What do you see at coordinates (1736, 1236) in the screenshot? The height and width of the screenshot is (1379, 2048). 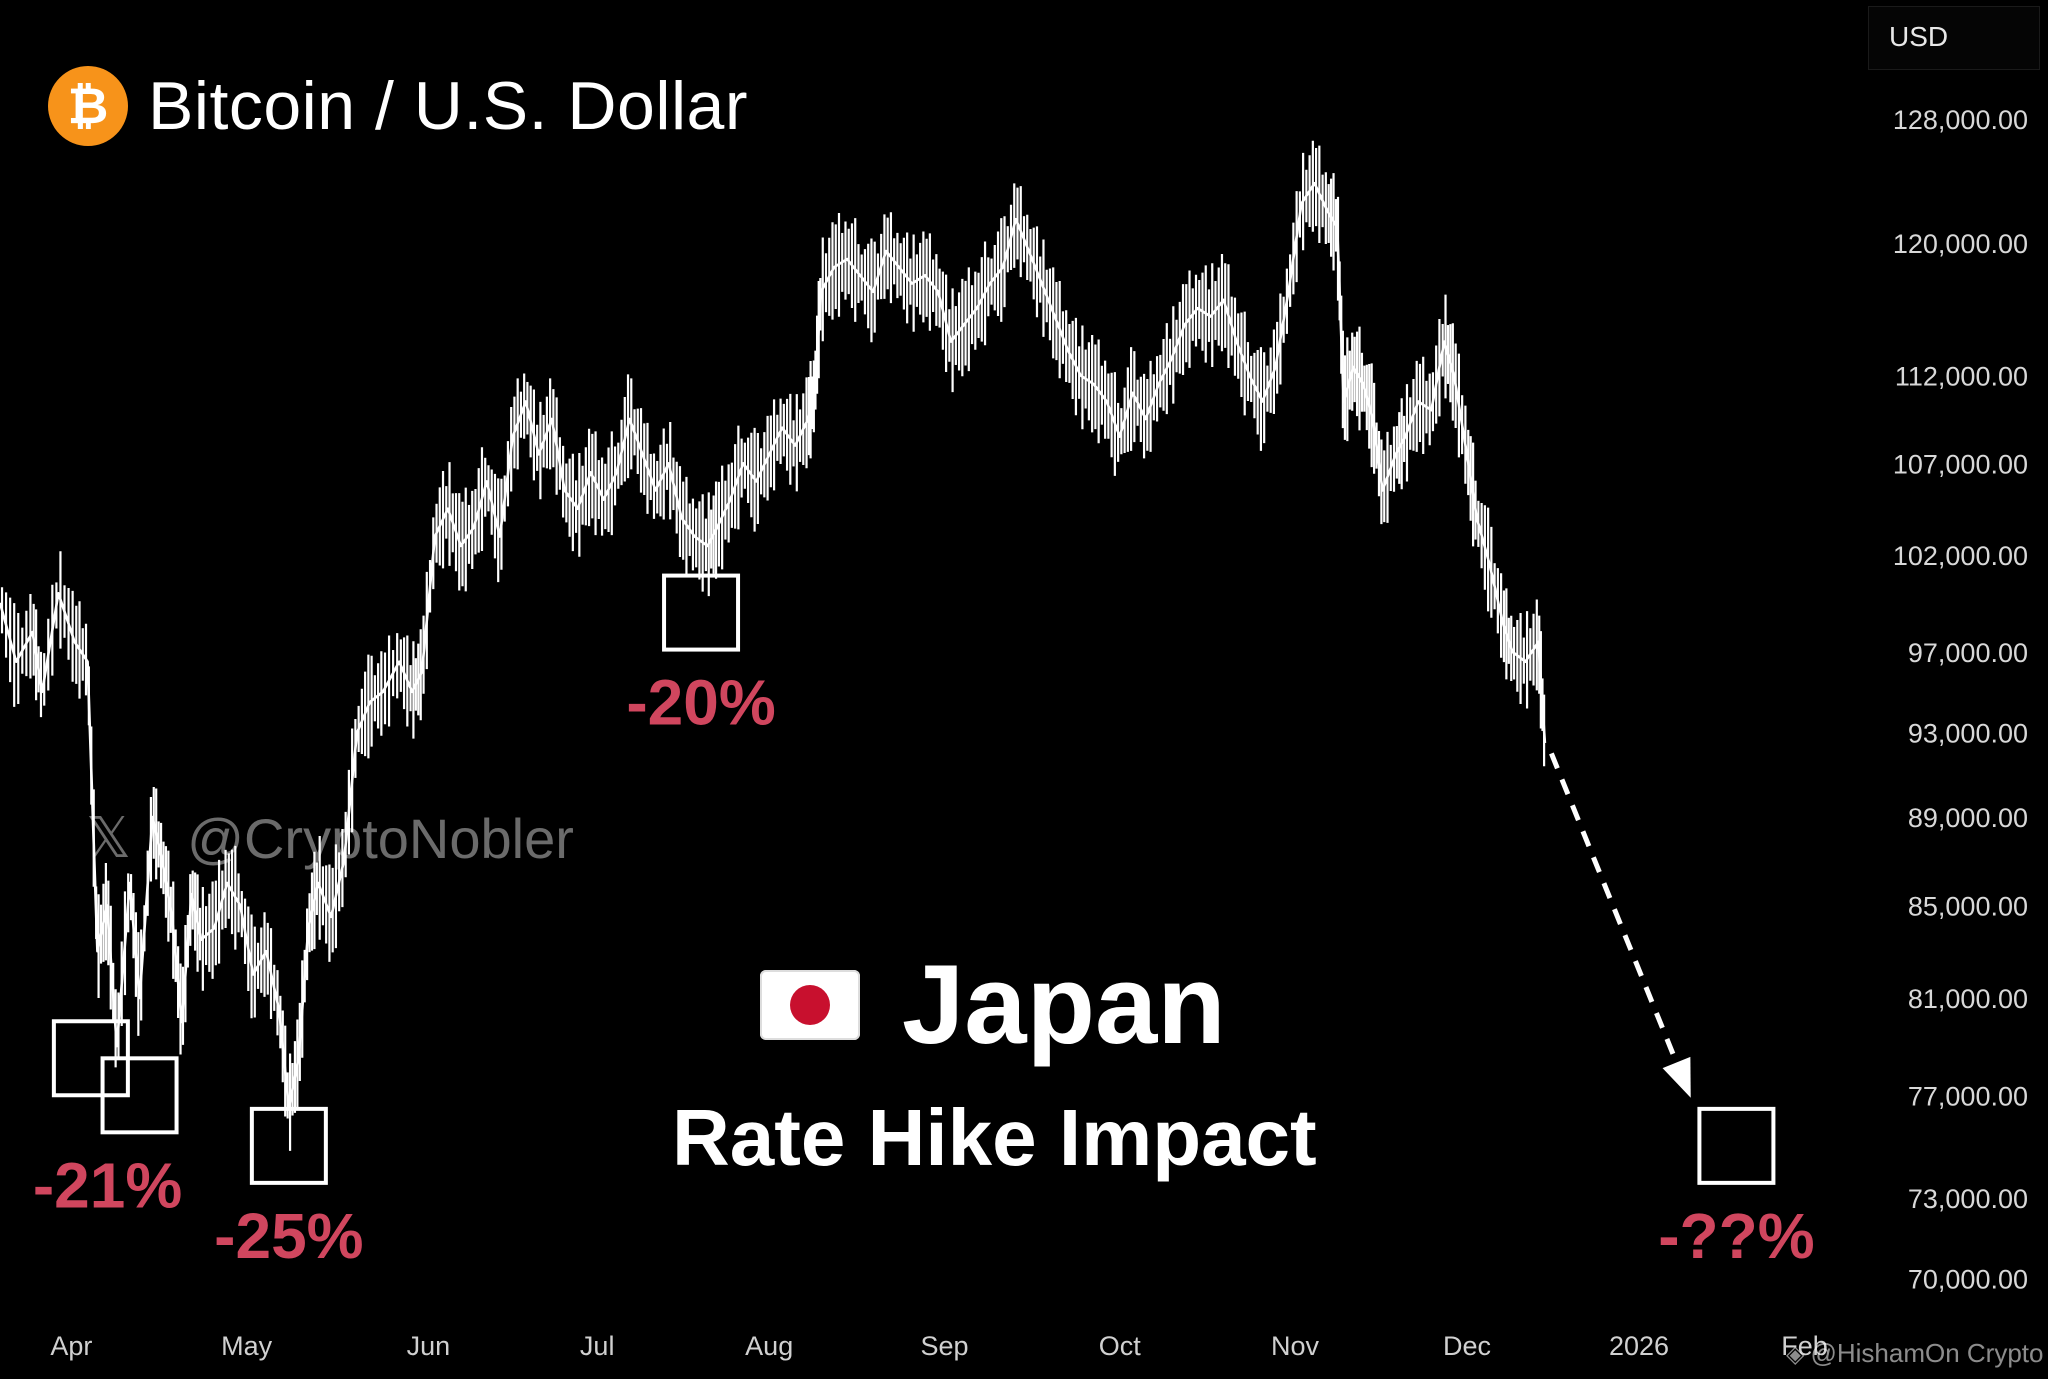 I see `drawdown-label: -??%` at bounding box center [1736, 1236].